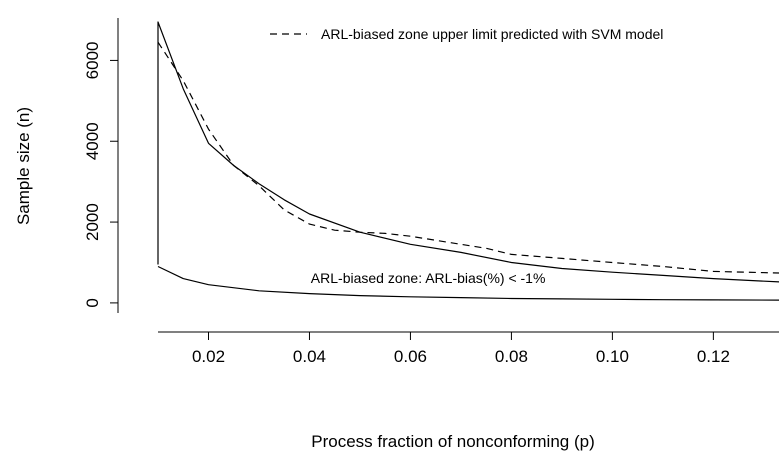 Image resolution: width=779 pixels, height=458 pixels. I want to click on zone-annotation: ARL-biased zone: ARL-bias(%) < -1%, so click(428, 278).